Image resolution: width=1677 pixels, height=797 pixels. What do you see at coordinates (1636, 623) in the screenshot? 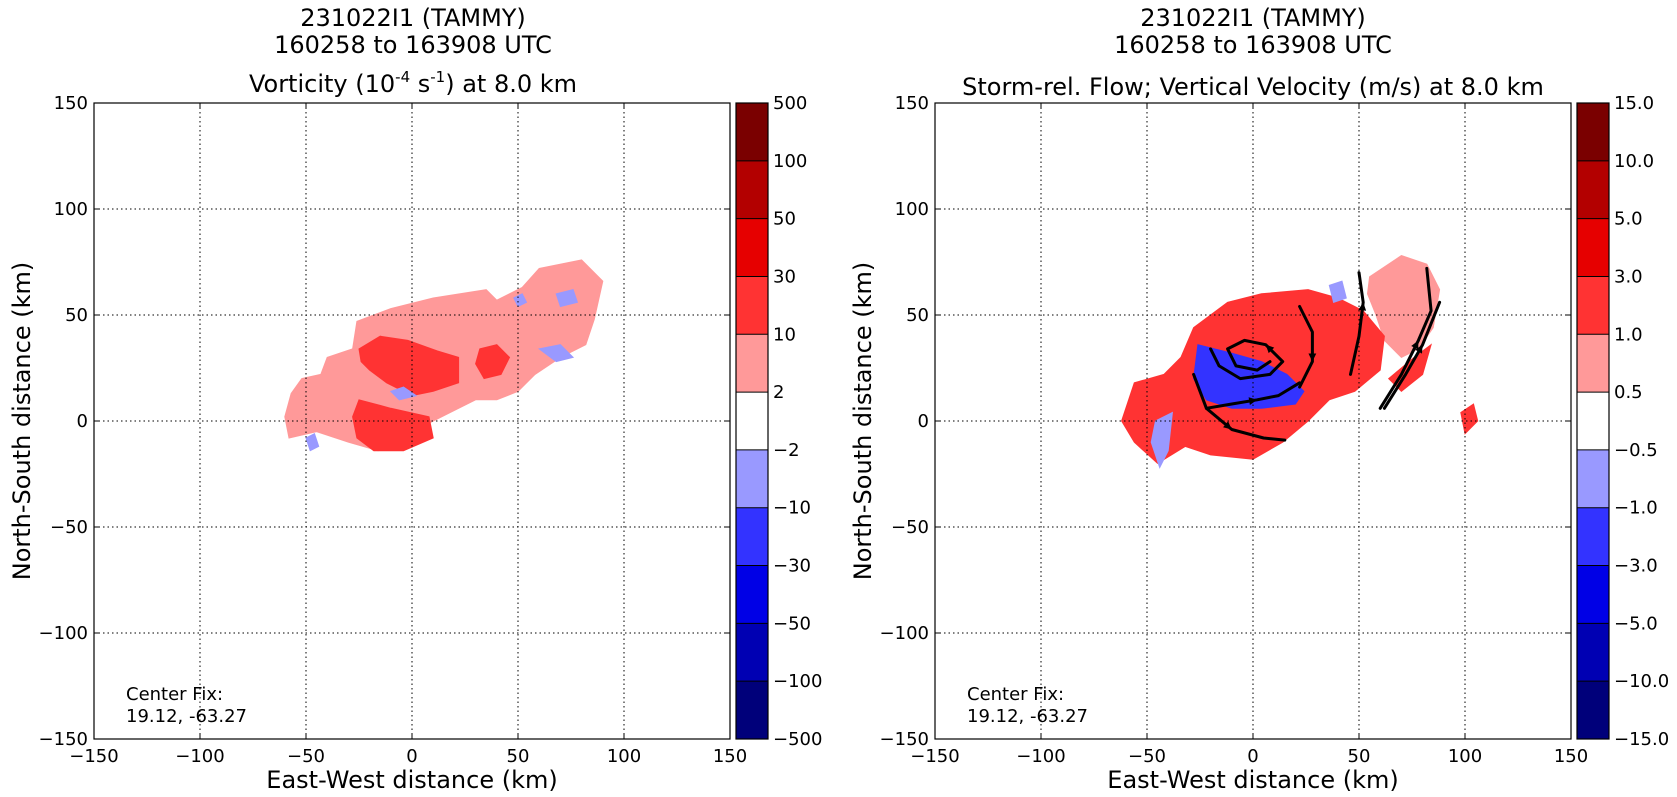
I see `colorbar-tick-label: −5.0` at bounding box center [1636, 623].